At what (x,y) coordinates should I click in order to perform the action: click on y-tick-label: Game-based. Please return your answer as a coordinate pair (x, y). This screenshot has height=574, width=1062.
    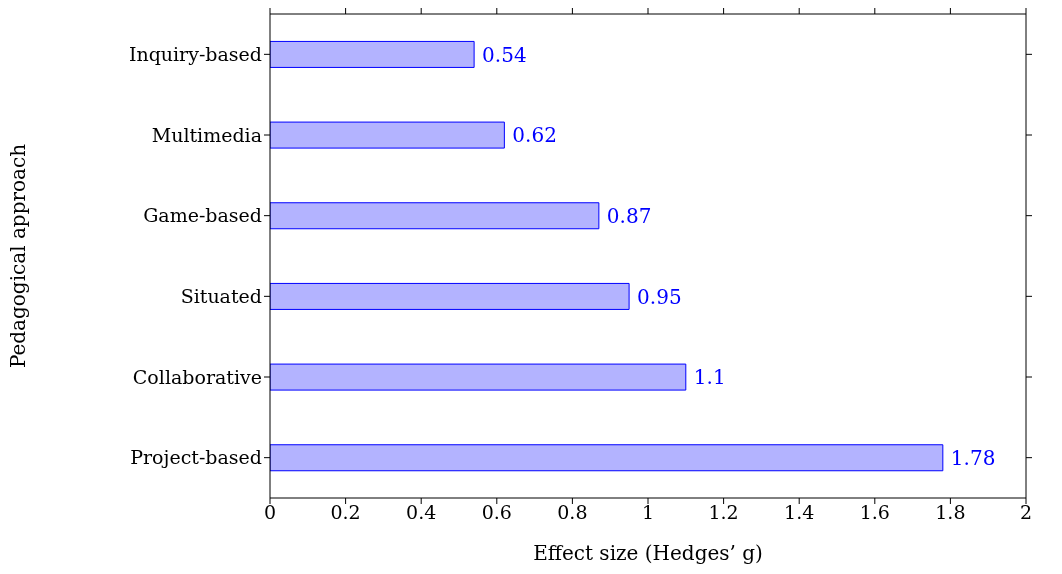
    Looking at the image, I should click on (202, 215).